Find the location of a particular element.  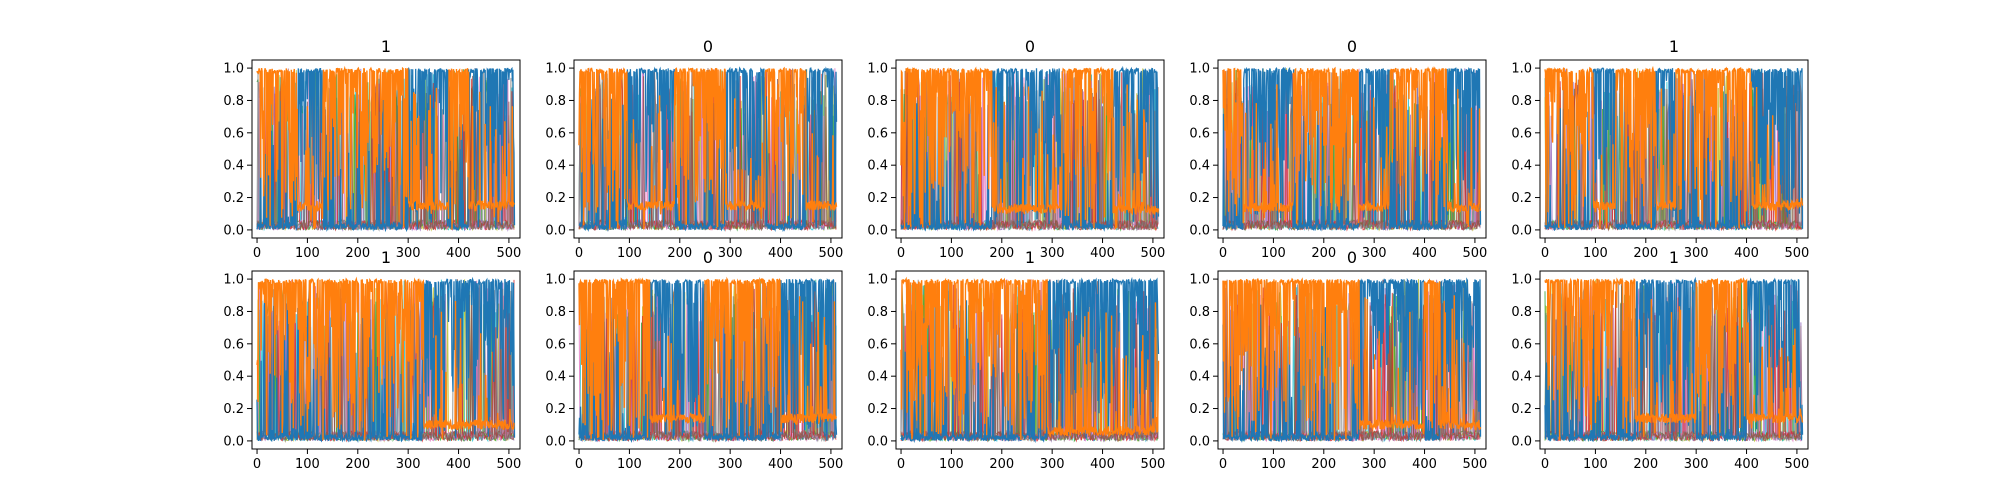

subplot-8: 0 100 200 300 400 500 0.0 0.2 0.4 0.6 0.8 1.0 1 is located at coordinates (1016, 360).